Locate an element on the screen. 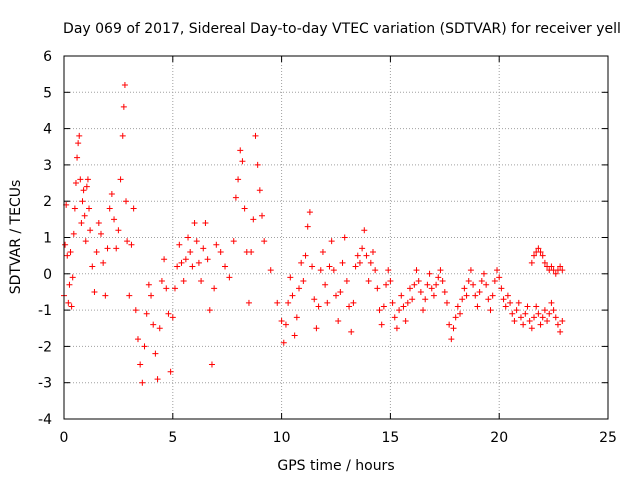 The width and height of the screenshot is (640, 480). x-tick-label: 0 is located at coordinates (64, 438).